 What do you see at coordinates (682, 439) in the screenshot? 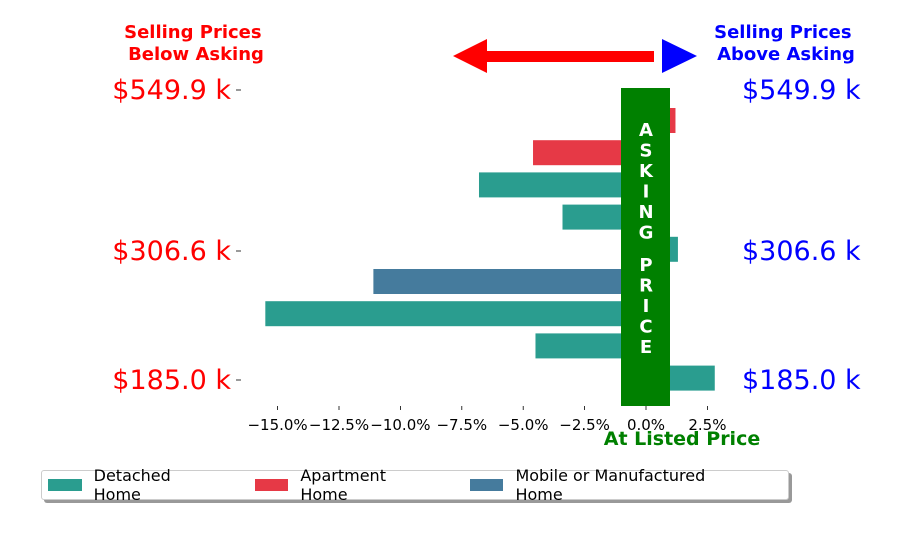
I see `at-listed-price-label: At Listed Price` at bounding box center [682, 439].